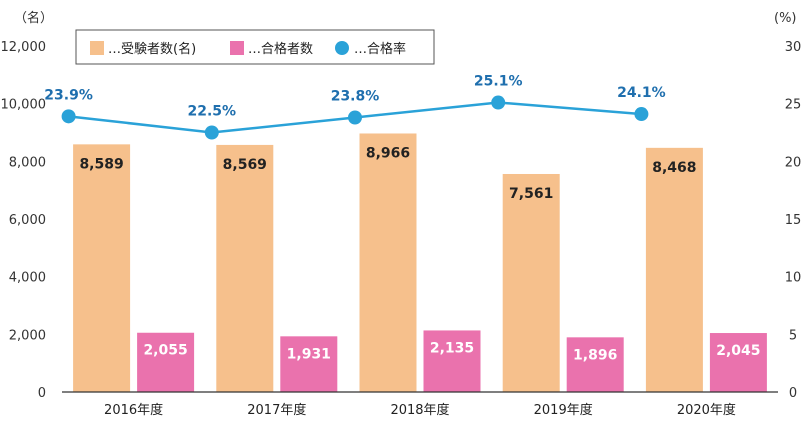 Image resolution: width=808 pixels, height=426 pixels. Describe the element at coordinates (388, 153) in the screenshot. I see `bar-label-applicants: 8,966` at that location.